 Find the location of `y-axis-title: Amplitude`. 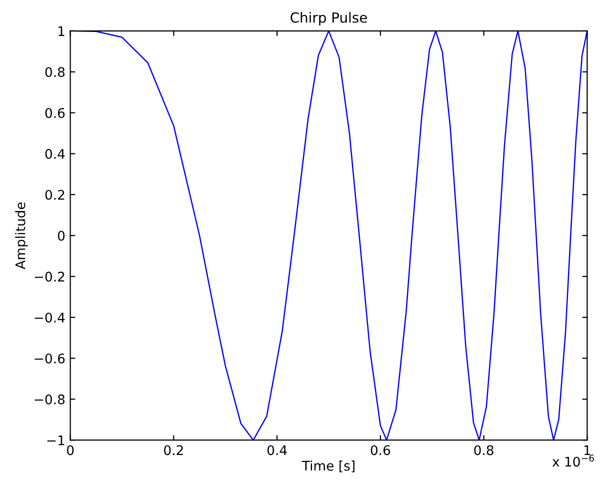

y-axis-title: Amplitude is located at coordinates (21, 236).